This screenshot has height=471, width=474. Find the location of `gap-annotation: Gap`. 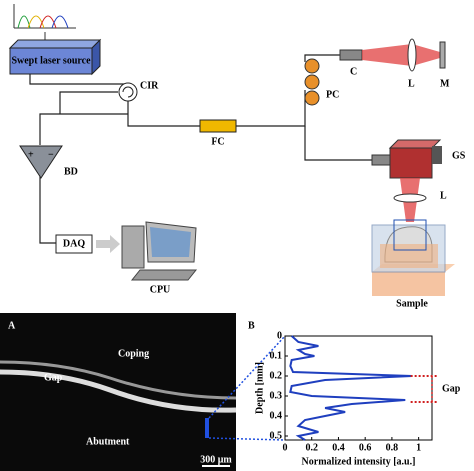

gap-annotation: Gap is located at coordinates (451, 388).